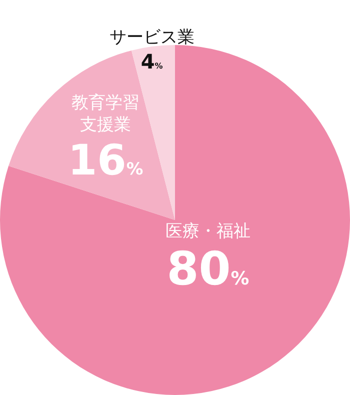 The image size is (350, 395). What do you see at coordinates (106, 160) in the screenshot?
I see `data-label: 16%` at bounding box center [106, 160].